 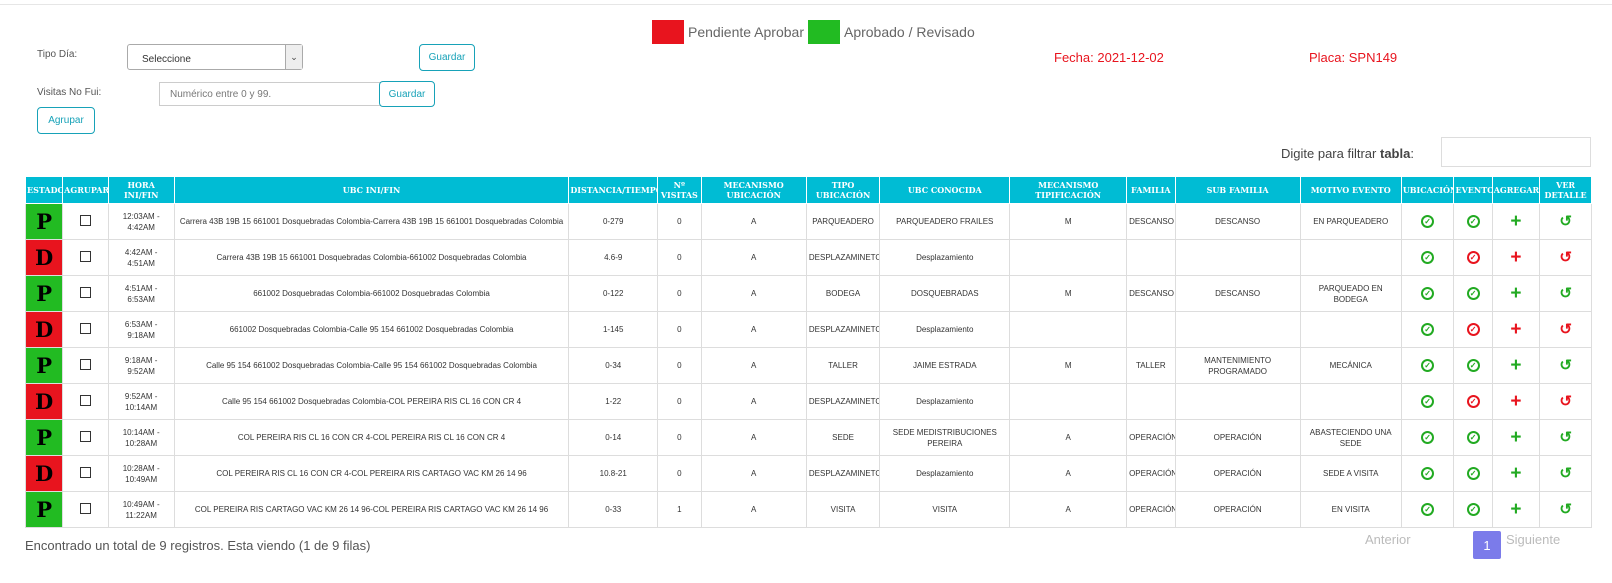 What do you see at coordinates (1487, 545) in the screenshot?
I see `page-1-button: 1` at bounding box center [1487, 545].